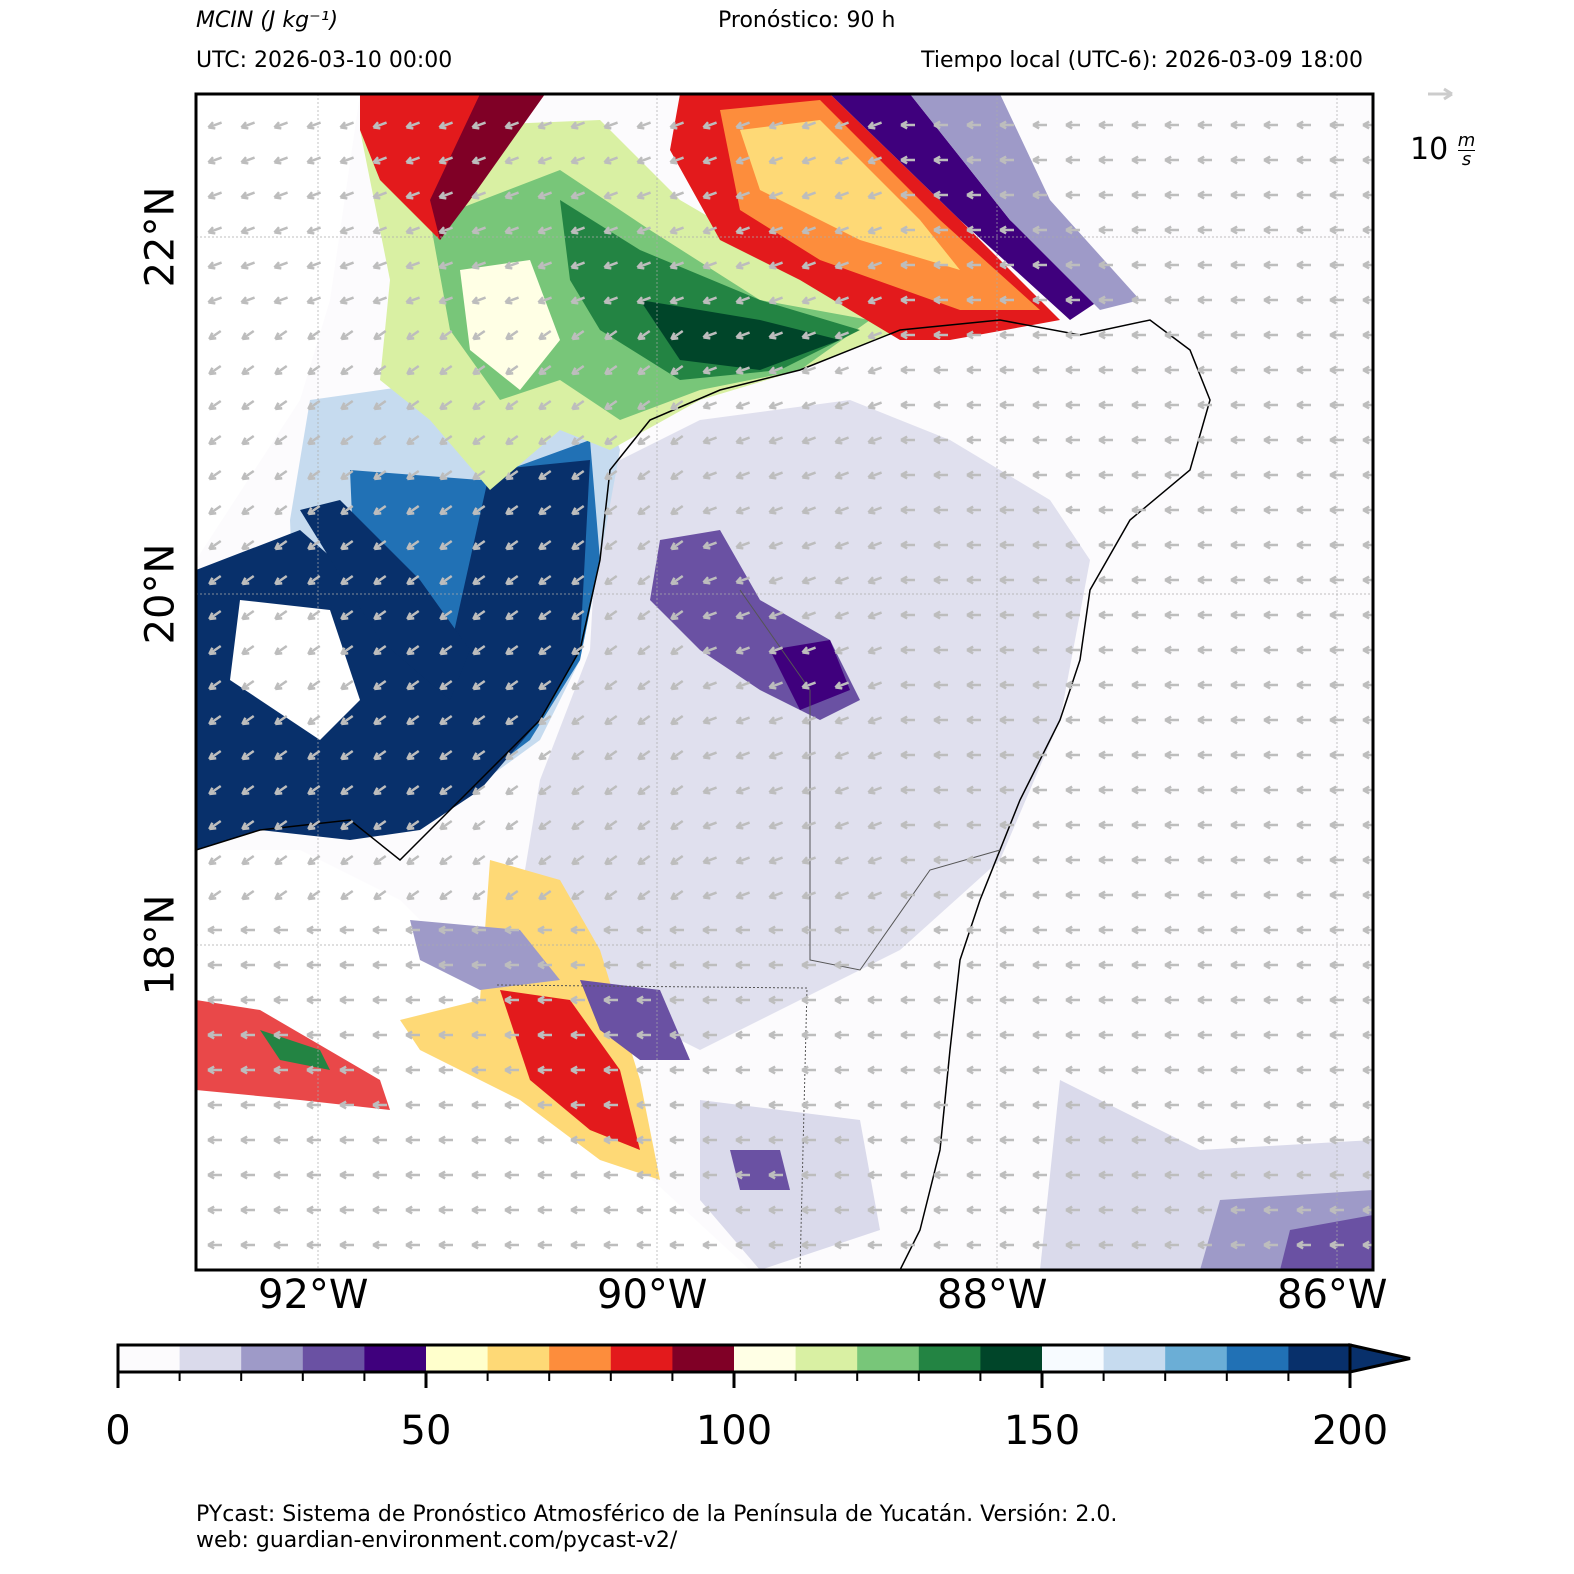 The width and height of the screenshot is (1574, 1574). What do you see at coordinates (426, 1431) in the screenshot?
I see `colorbar-tick-50: 50` at bounding box center [426, 1431].